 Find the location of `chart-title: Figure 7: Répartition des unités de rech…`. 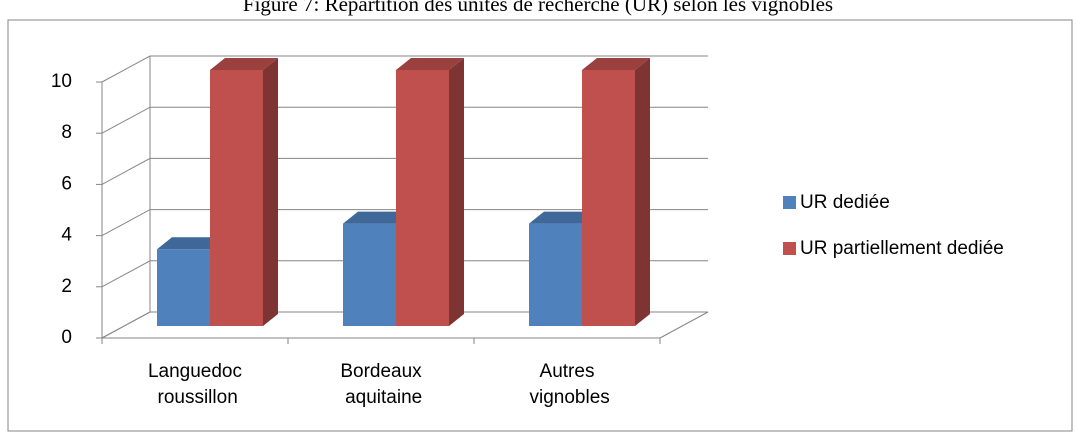

chart-title: Figure 7: Répartition des unités de rech… is located at coordinates (538, 8).